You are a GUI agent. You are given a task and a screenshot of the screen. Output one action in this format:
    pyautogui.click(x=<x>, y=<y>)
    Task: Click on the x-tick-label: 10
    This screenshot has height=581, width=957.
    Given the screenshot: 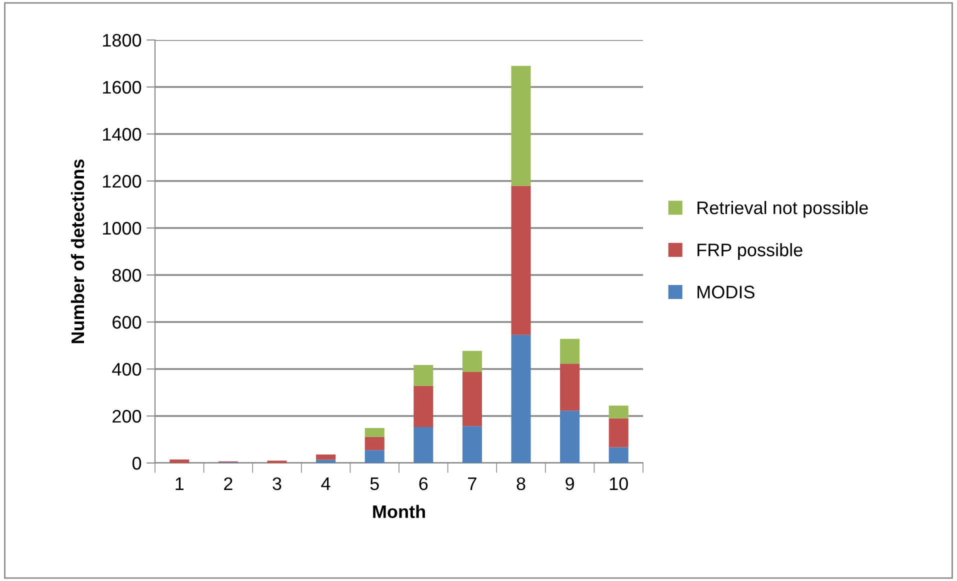 What is the action you would take?
    pyautogui.click(x=619, y=483)
    